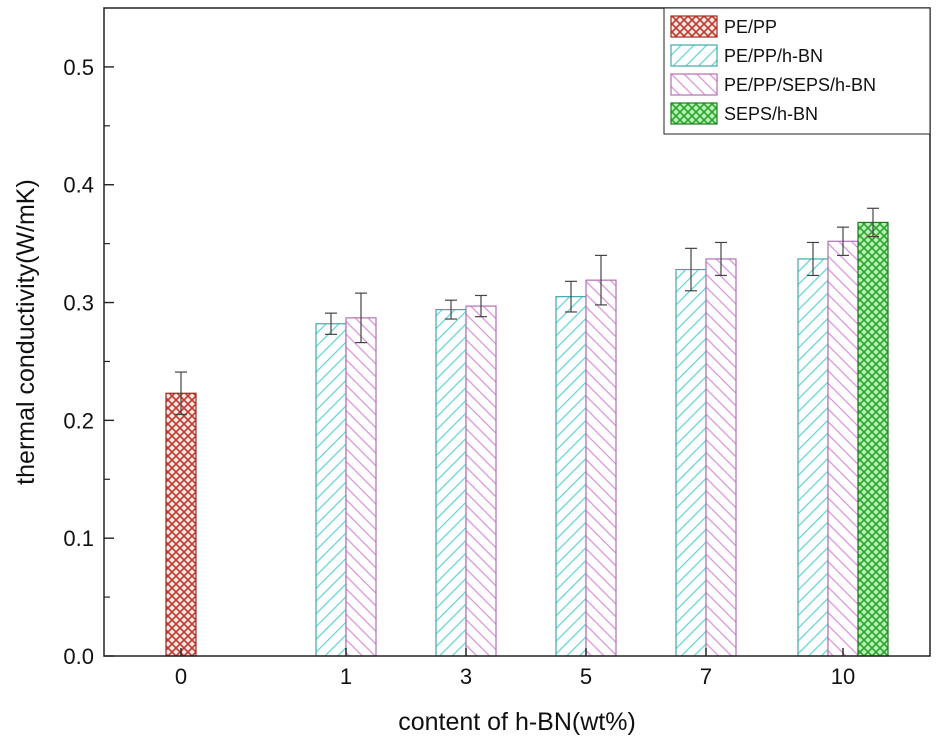  I want to click on error-bar-10-seps-h-bn, so click(873, 222).